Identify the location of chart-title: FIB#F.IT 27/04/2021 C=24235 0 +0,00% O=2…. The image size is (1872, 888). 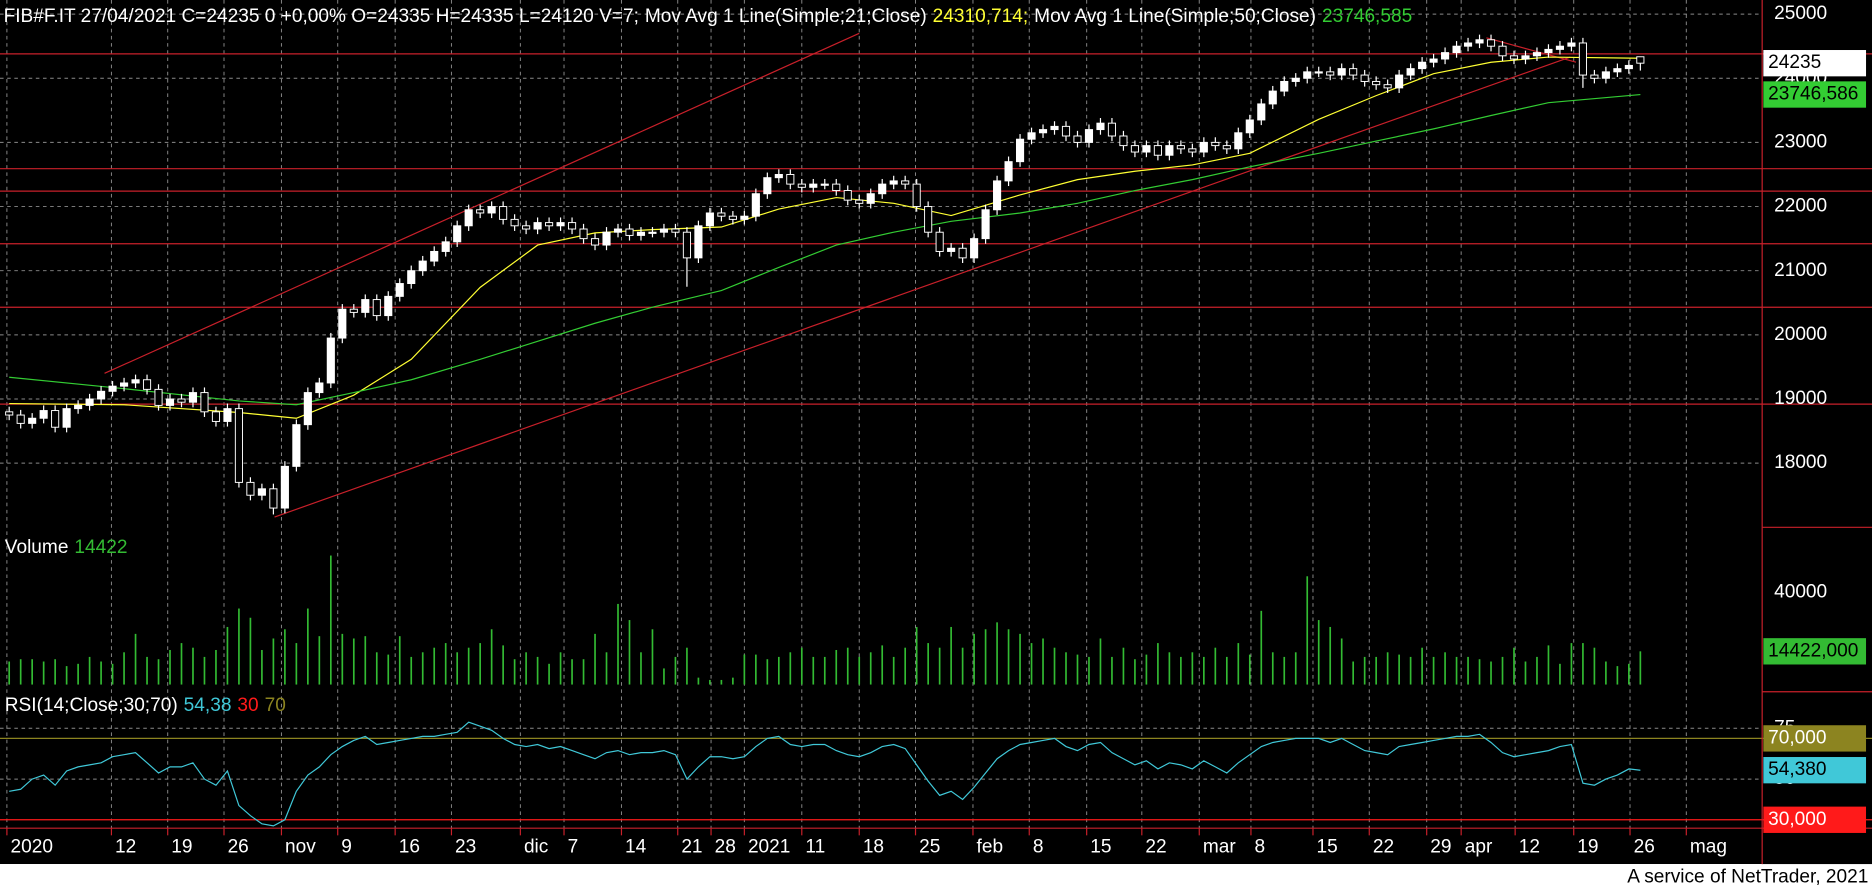
(708, 16).